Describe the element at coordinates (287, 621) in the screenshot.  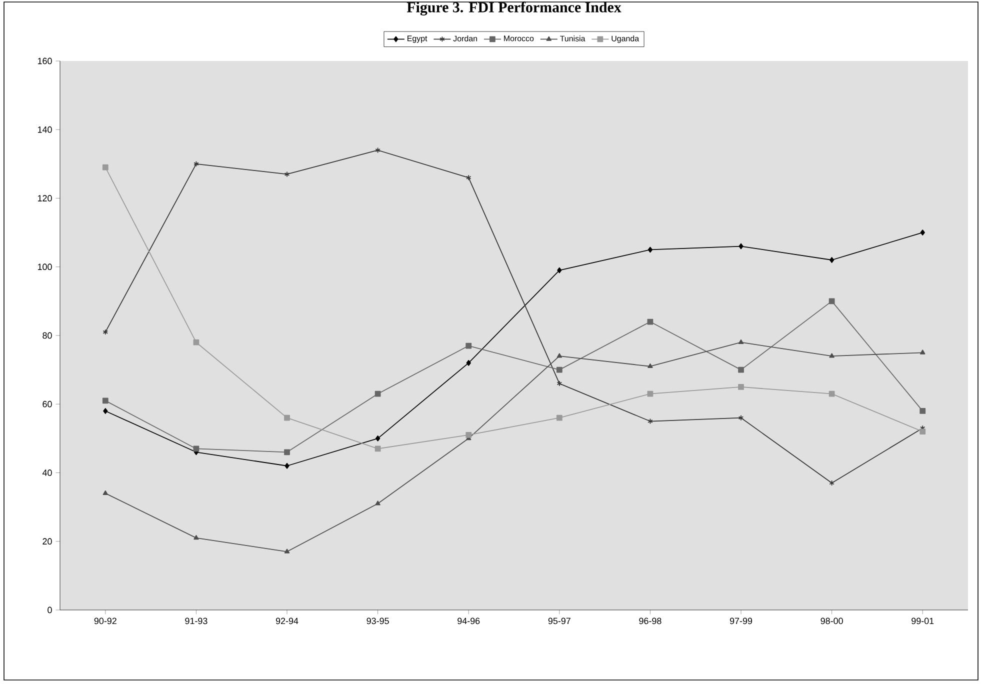
I see `x-tick-label: 92-94` at that location.